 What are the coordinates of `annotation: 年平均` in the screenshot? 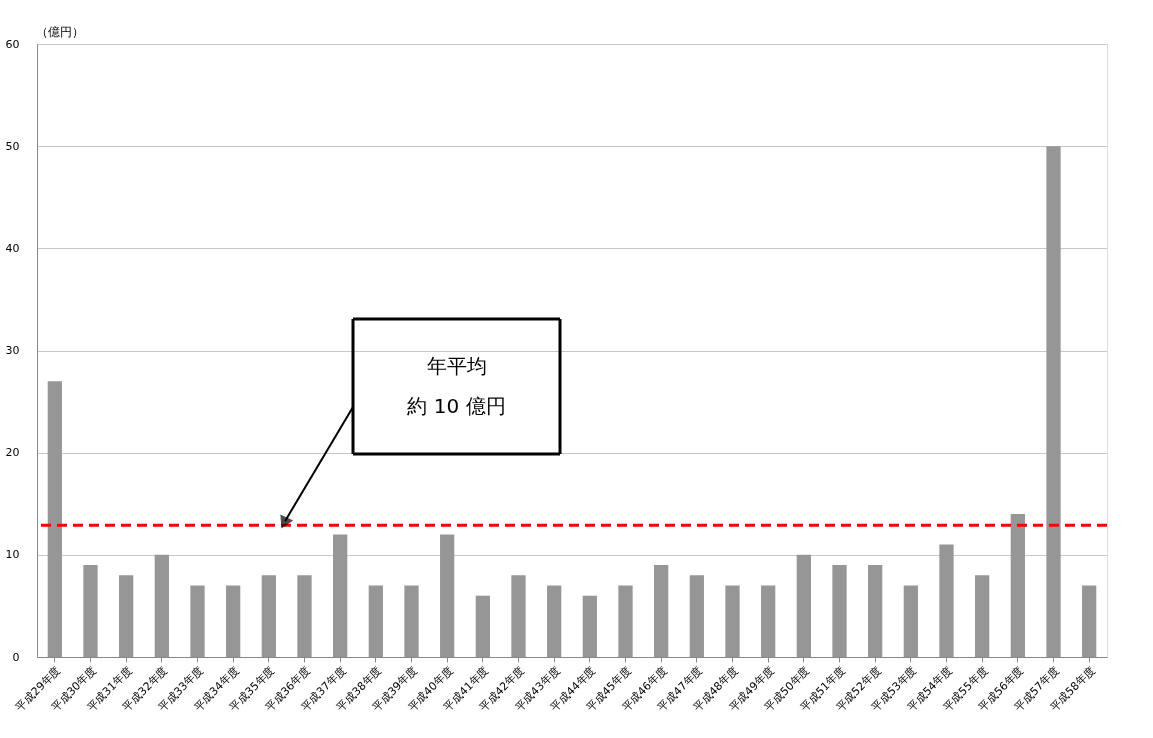 It's located at (456, 365).